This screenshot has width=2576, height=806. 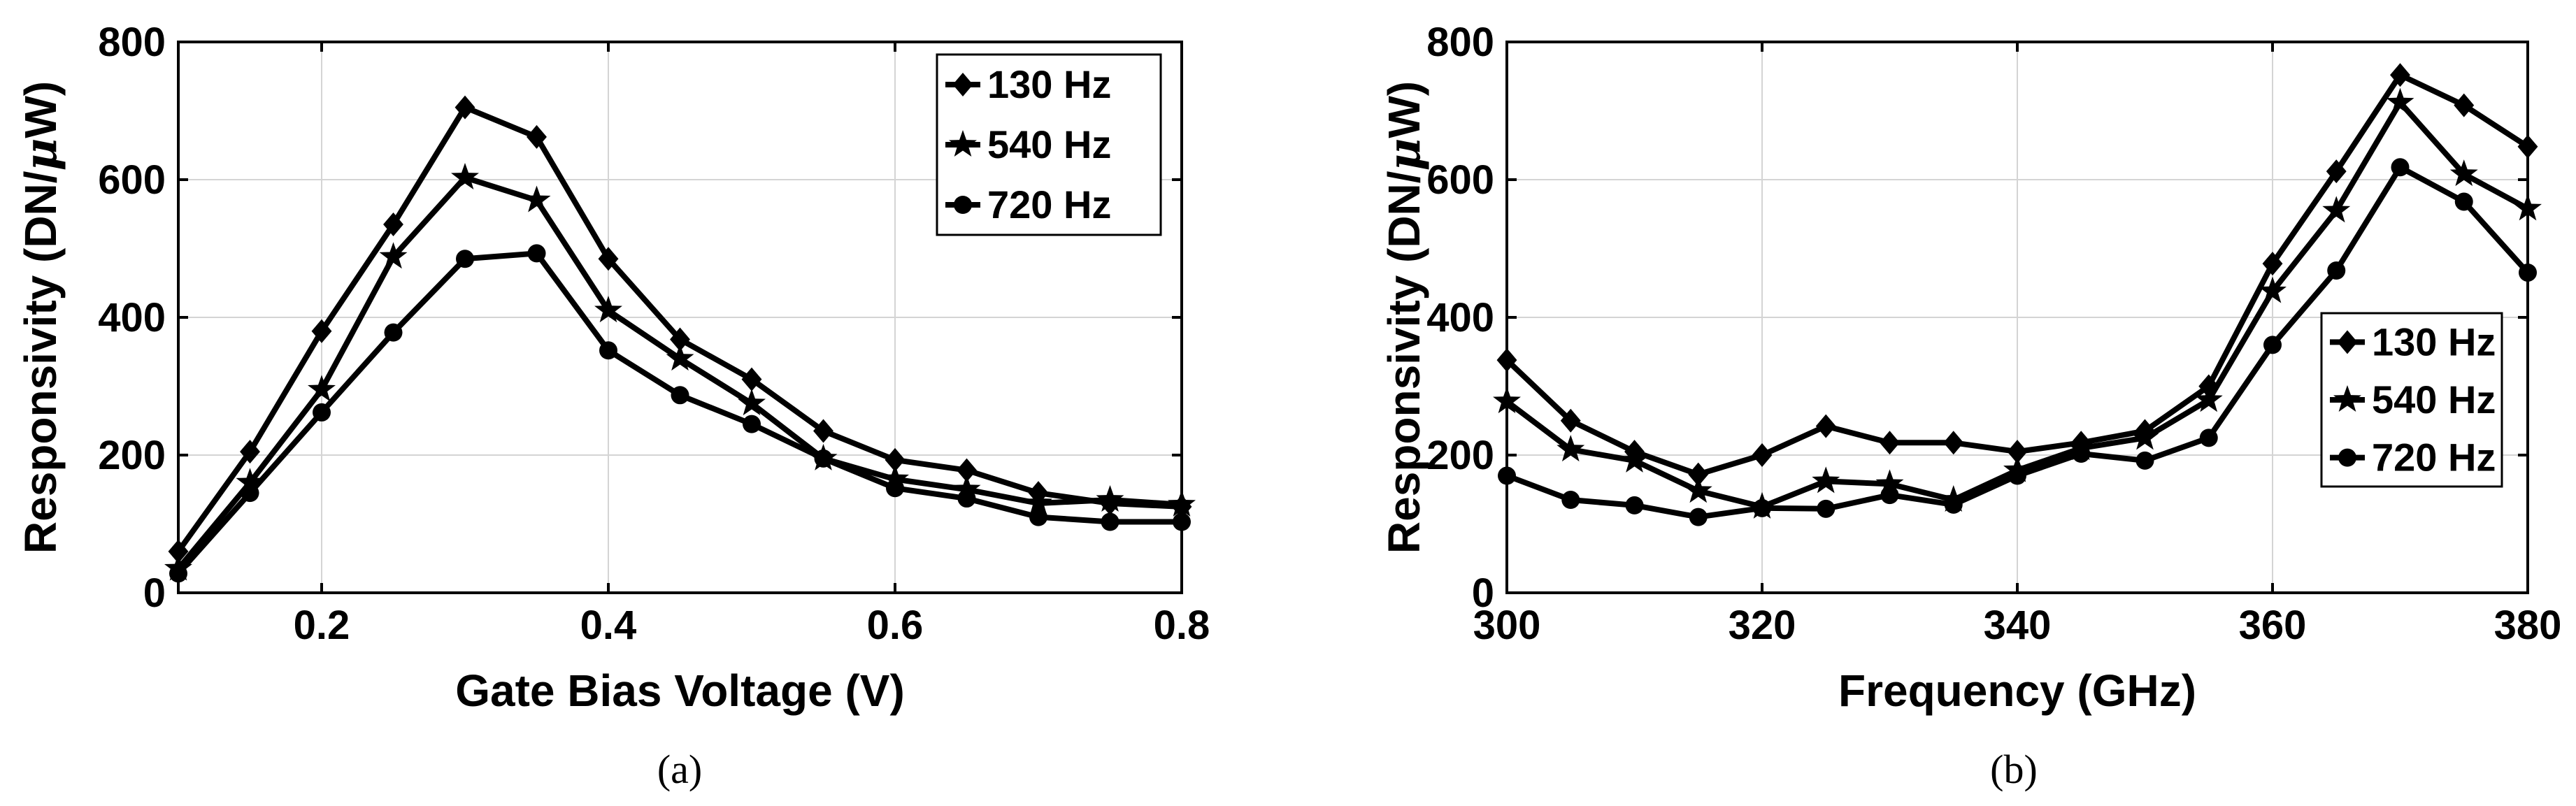 I want to click on panel-caption: (a), so click(x=679, y=770).